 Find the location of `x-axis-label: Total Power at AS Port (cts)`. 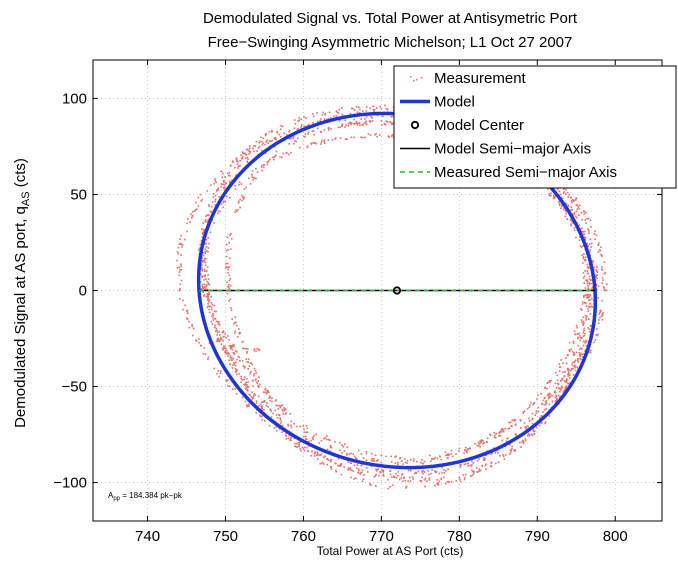

x-axis-label: Total Power at AS Port (cts) is located at coordinates (390, 551).